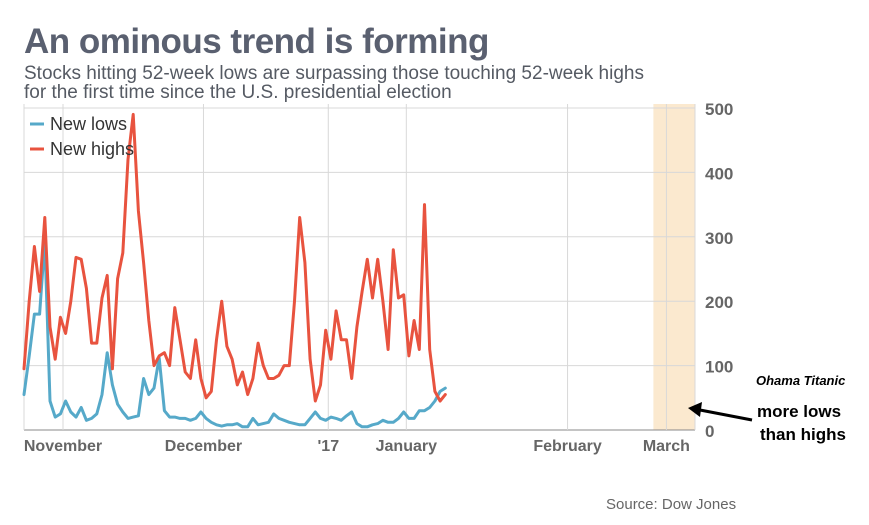 This screenshot has width=869, height=525. What do you see at coordinates (803, 434) in the screenshot?
I see `annotation-line-2: than highs` at bounding box center [803, 434].